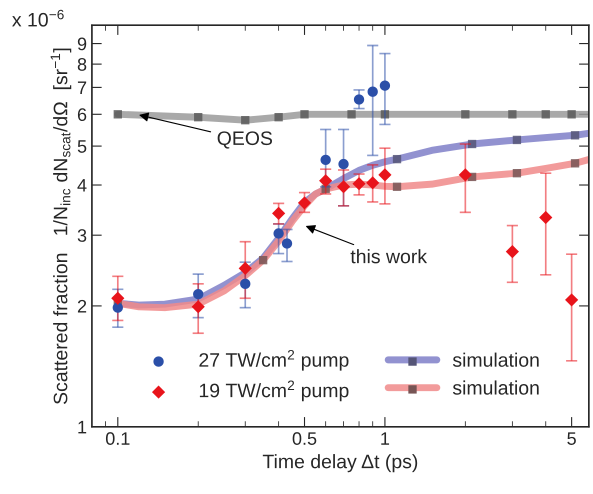  What do you see at coordinates (304, 438) in the screenshot?
I see `x-tick-label: 0.5` at bounding box center [304, 438].